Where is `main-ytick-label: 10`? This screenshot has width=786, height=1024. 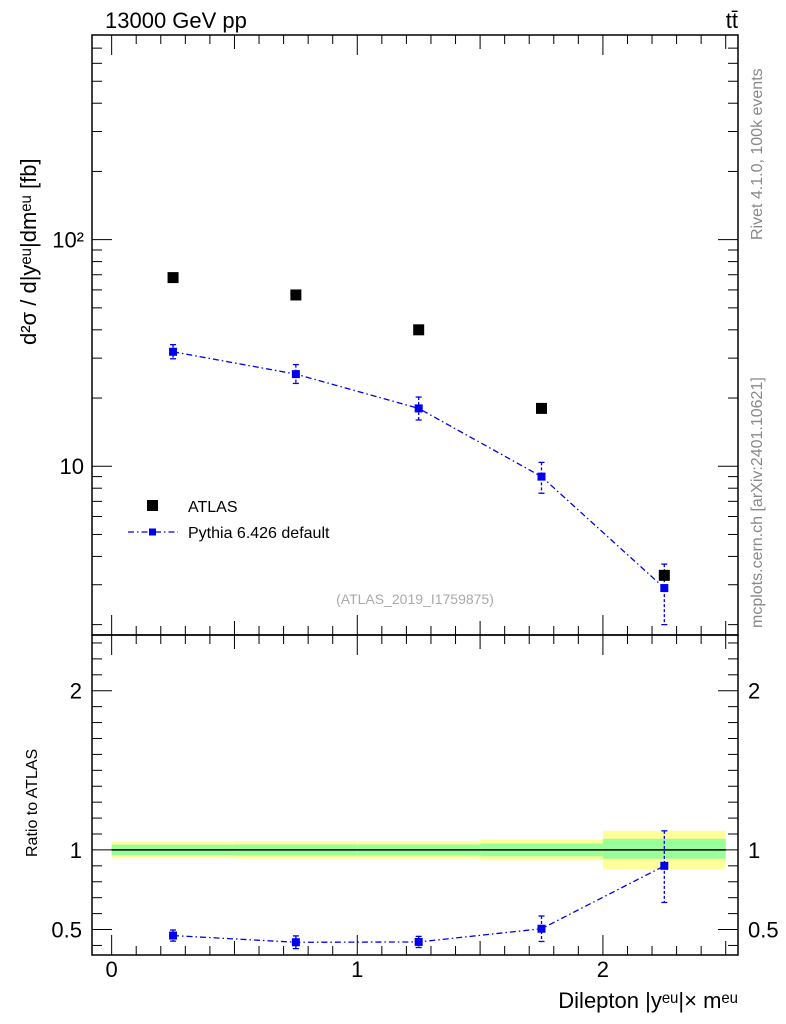
main-ytick-label: 10 is located at coordinates (72, 466).